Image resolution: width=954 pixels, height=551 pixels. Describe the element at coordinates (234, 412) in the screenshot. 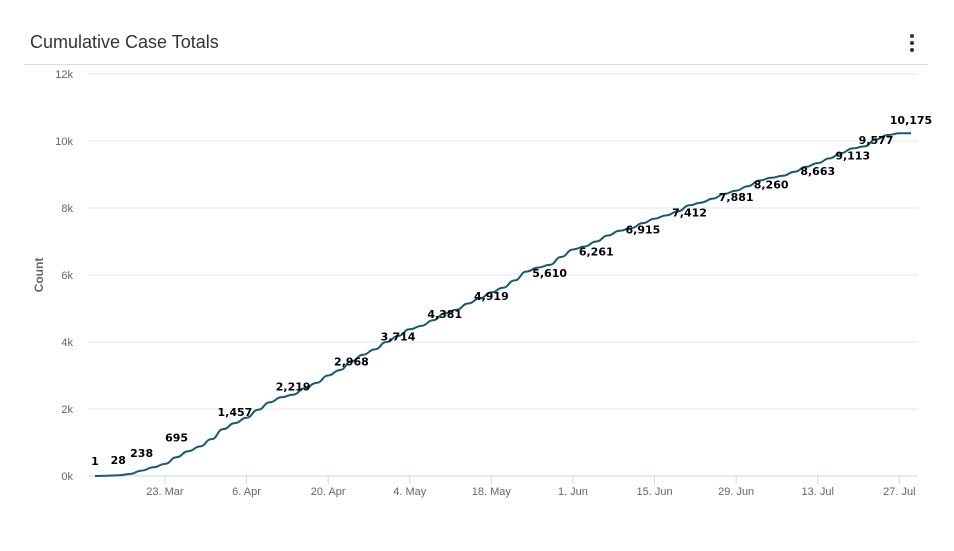

I see `data-label: 1,457` at that location.